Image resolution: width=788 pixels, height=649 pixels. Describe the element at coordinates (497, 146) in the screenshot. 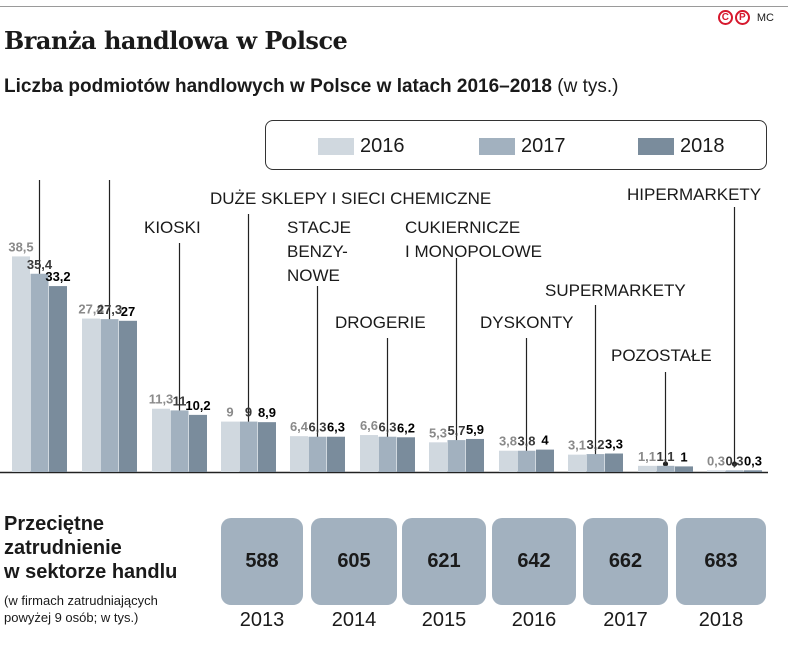

I see `legend-swatch-2017` at that location.